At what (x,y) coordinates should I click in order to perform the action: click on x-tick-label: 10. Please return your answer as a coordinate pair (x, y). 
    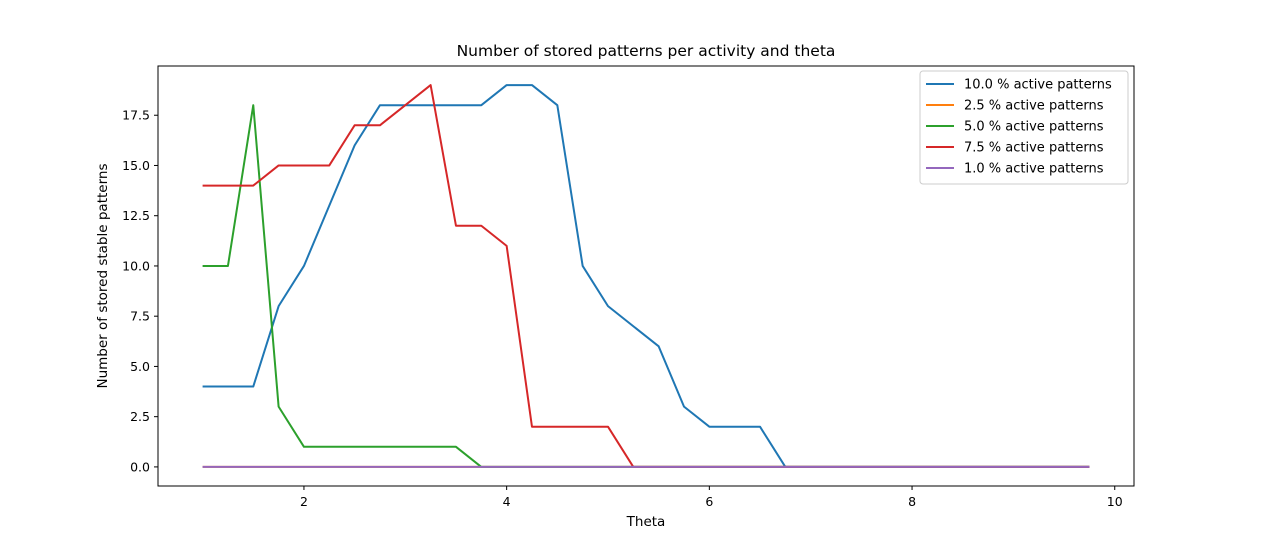
    Looking at the image, I should click on (1115, 501).